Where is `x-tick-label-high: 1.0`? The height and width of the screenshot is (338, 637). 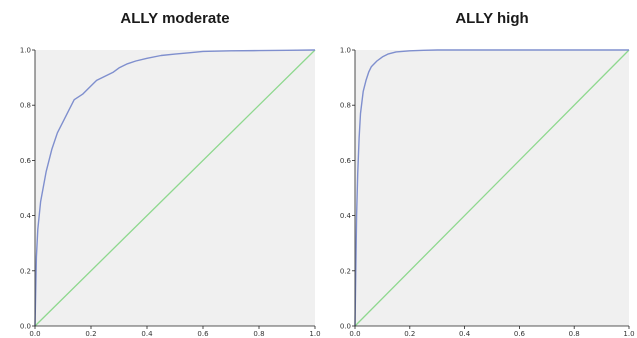 x-tick-label-high: 1.0 is located at coordinates (628, 334).